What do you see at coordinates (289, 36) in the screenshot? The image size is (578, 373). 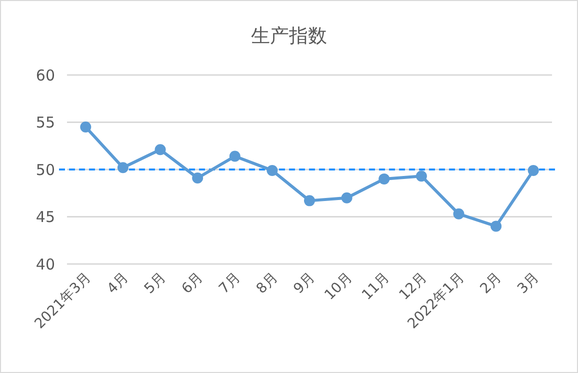 I see `chart-title: 生产指数` at bounding box center [289, 36].